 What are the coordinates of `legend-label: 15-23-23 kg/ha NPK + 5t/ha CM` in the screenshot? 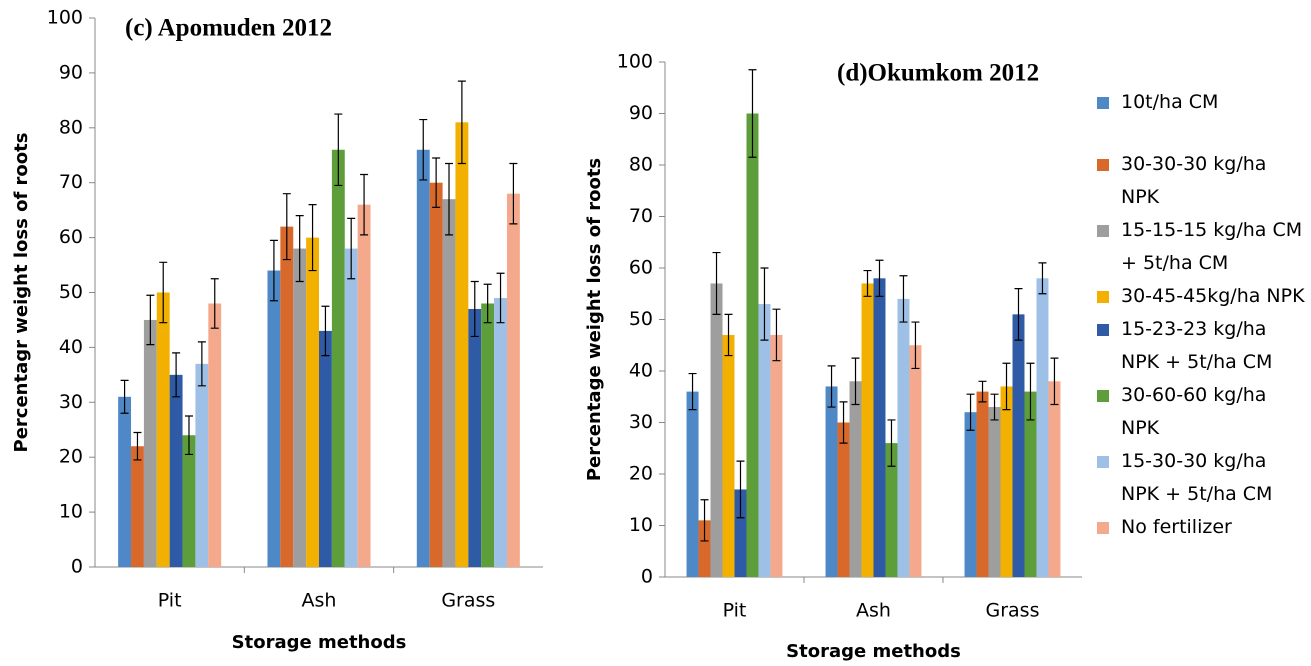 It's located at (1197, 345).